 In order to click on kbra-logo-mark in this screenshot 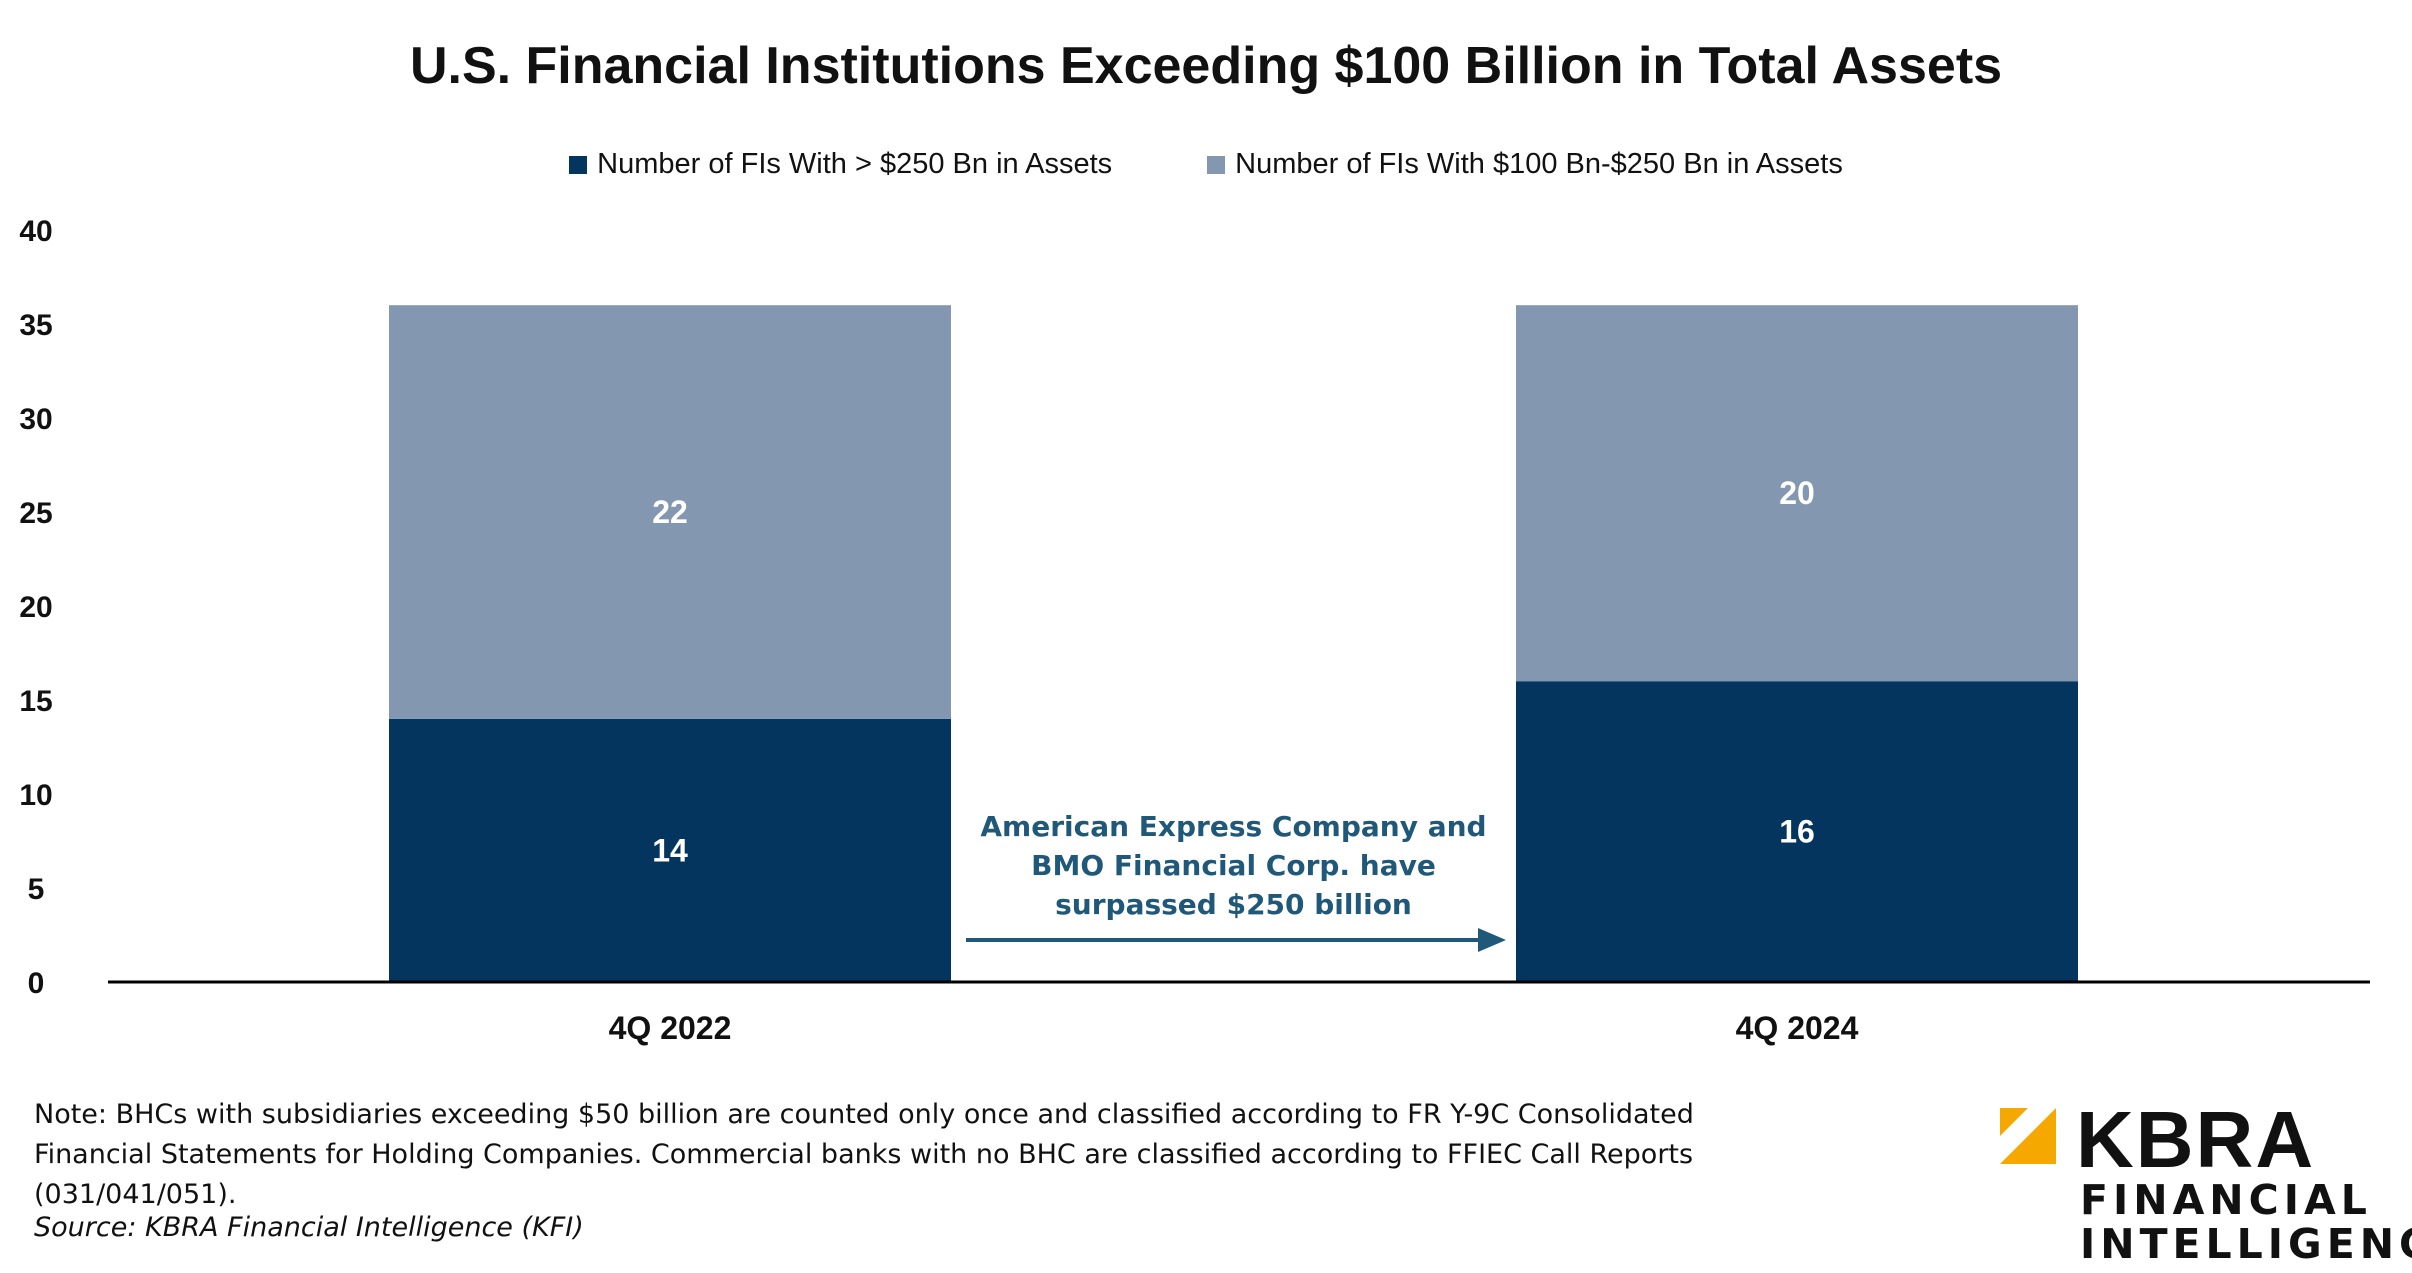, I will do `click(2028, 1136)`.